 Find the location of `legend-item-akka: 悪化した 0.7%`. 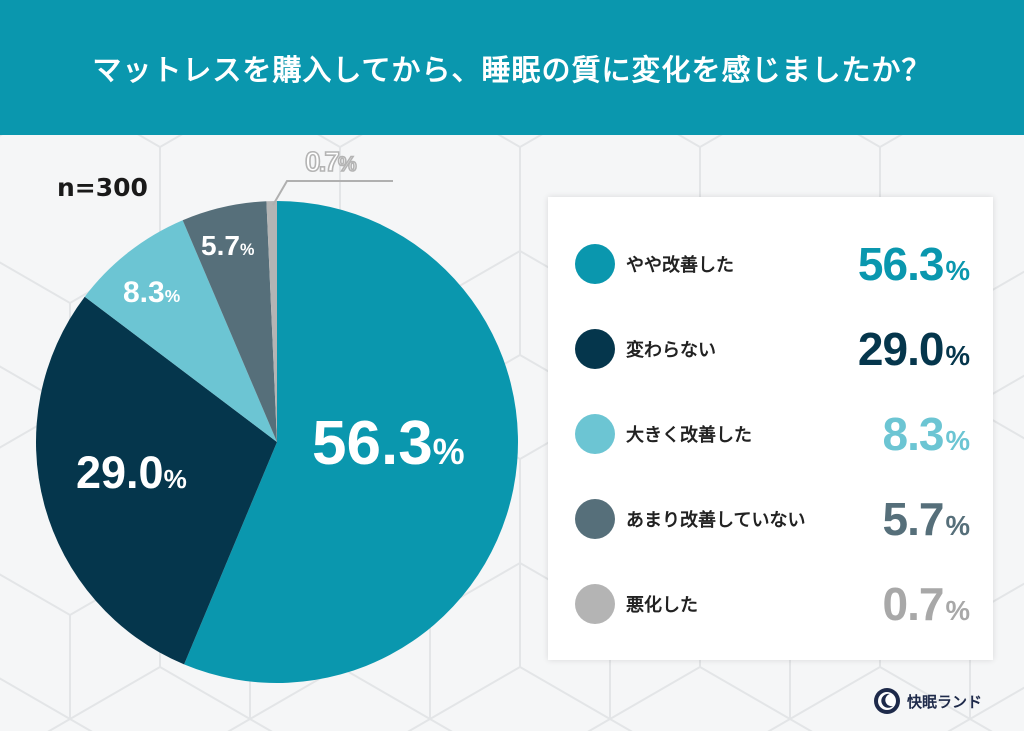

legend-item-akka: 悪化した 0.7% is located at coordinates (770, 604).